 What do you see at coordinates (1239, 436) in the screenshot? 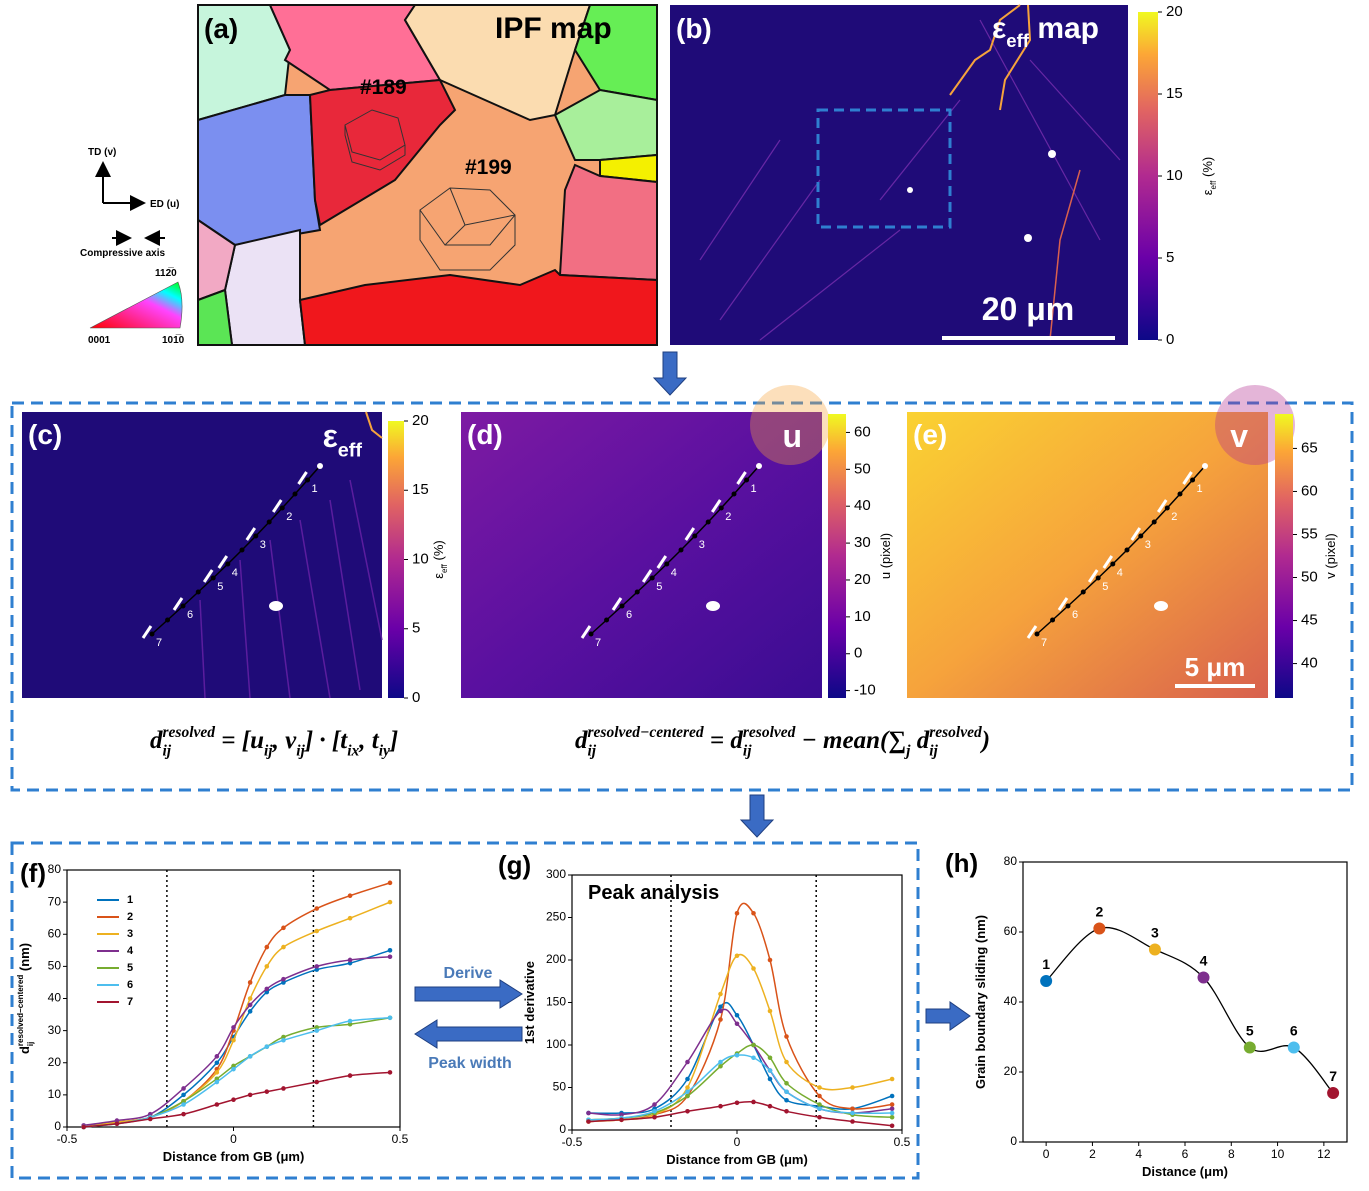
I see `map-title: v` at bounding box center [1239, 436].